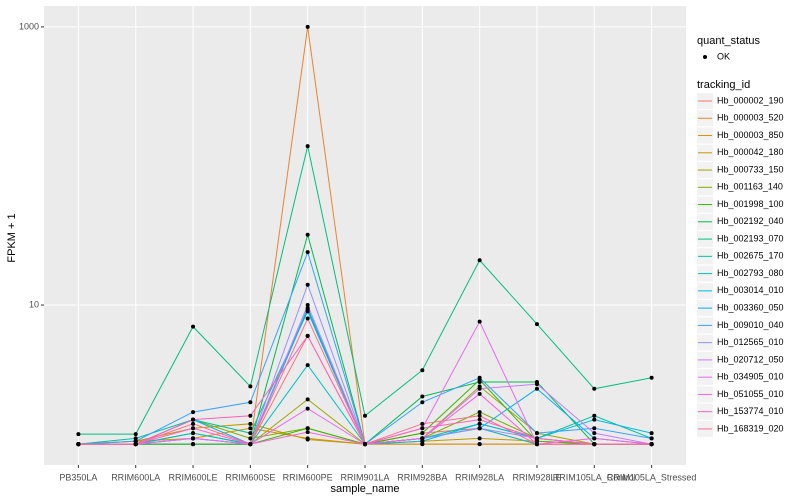 The width and height of the screenshot is (800, 500). Describe the element at coordinates (652, 477) in the screenshot. I see `x-tick-label: RRIM105LA_Stressed` at that location.